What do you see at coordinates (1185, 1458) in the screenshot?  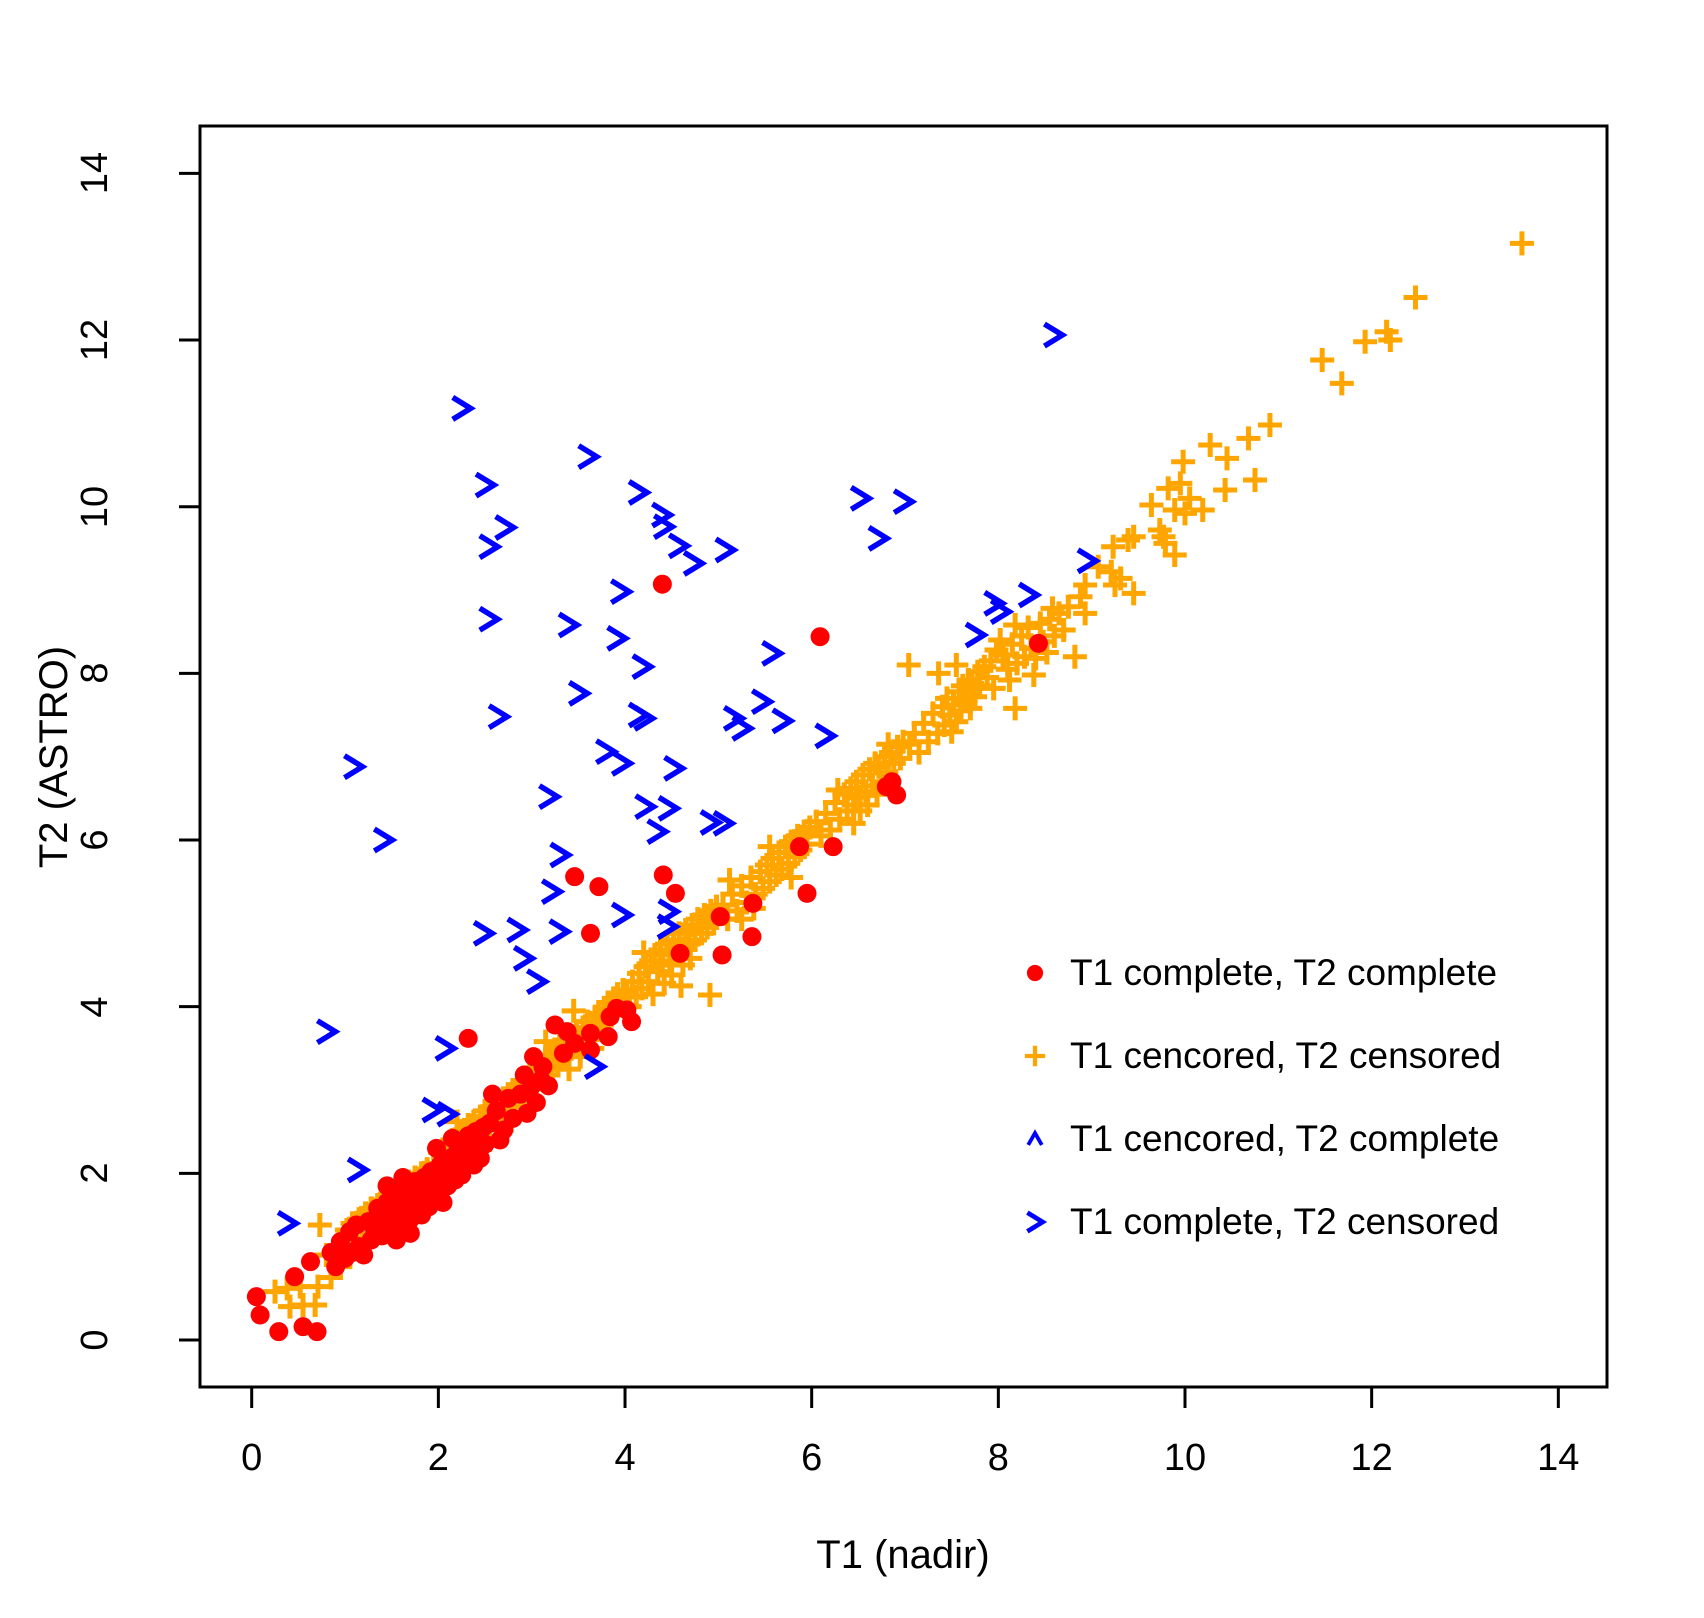 I see `x-tick-label: 10` at bounding box center [1185, 1458].